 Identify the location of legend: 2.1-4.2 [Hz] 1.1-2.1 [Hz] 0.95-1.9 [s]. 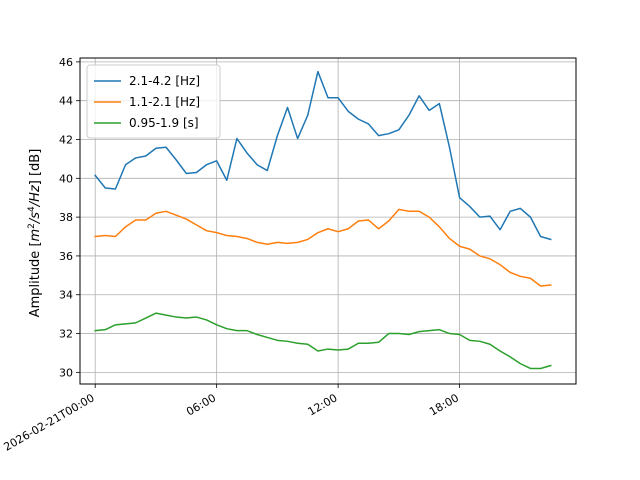
(153, 101).